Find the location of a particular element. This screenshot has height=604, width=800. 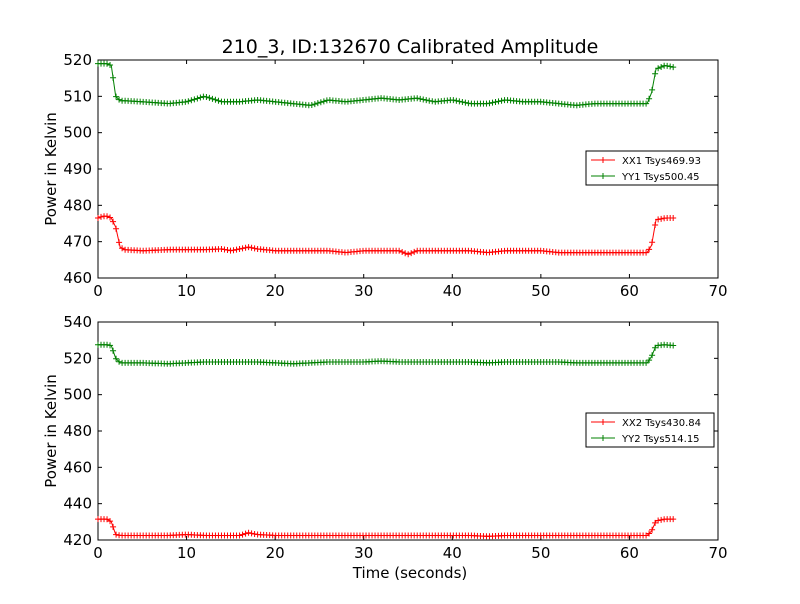

y-tick-label: 420 is located at coordinates (77, 540).